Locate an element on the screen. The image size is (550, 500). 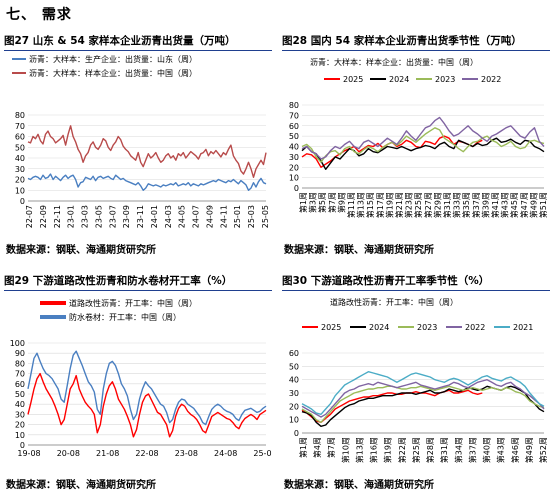
x-tick-label: 第19周 is located at coordinates (388, 450).